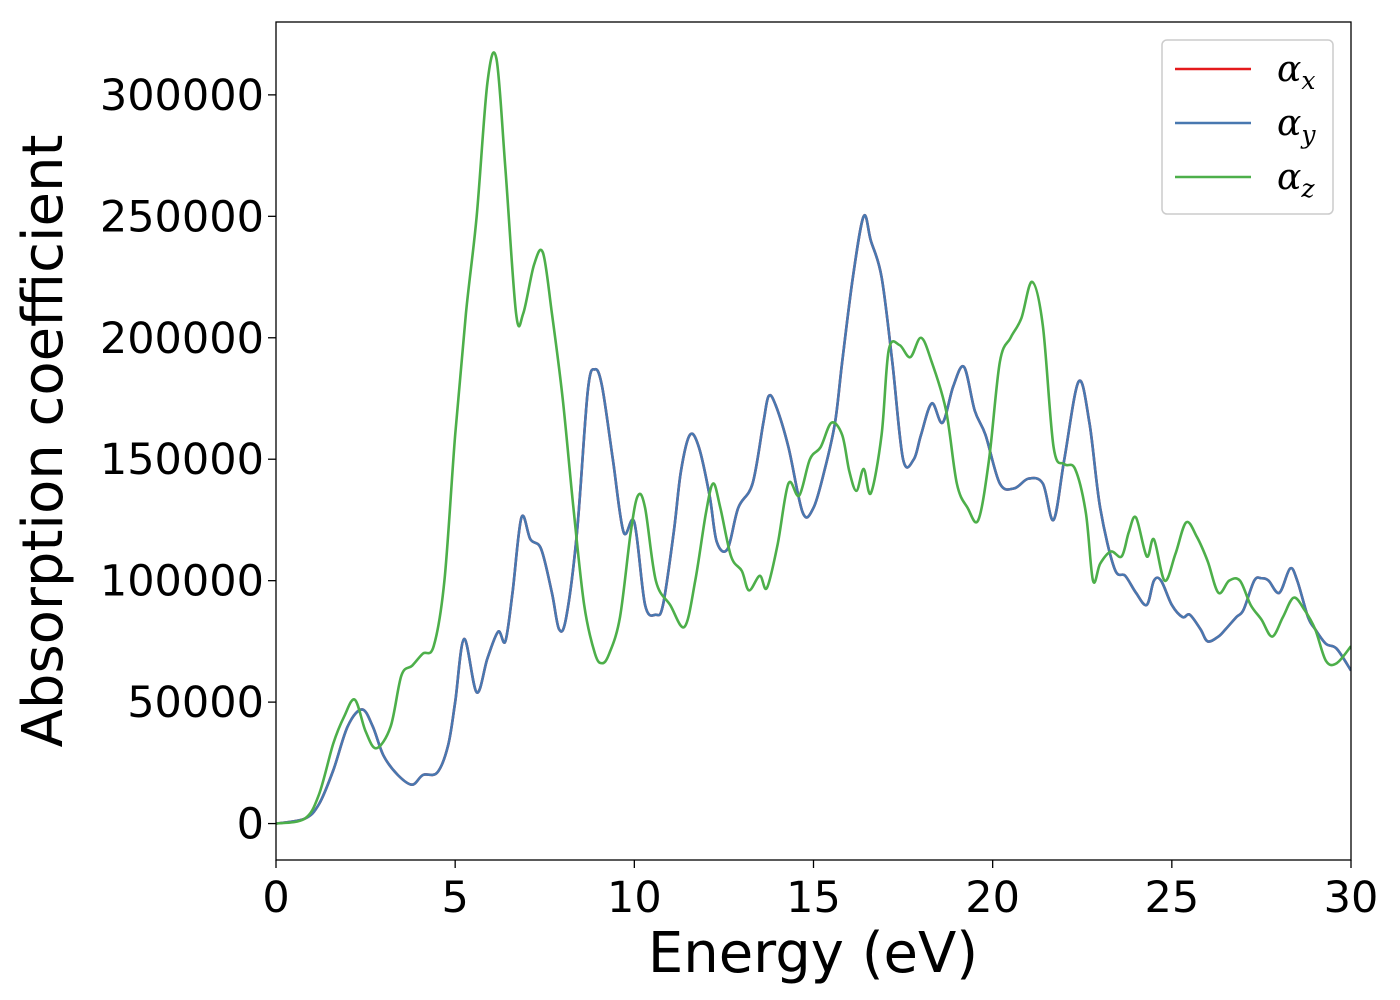  I want to click on x-tick-label: 25, so click(1171, 898).